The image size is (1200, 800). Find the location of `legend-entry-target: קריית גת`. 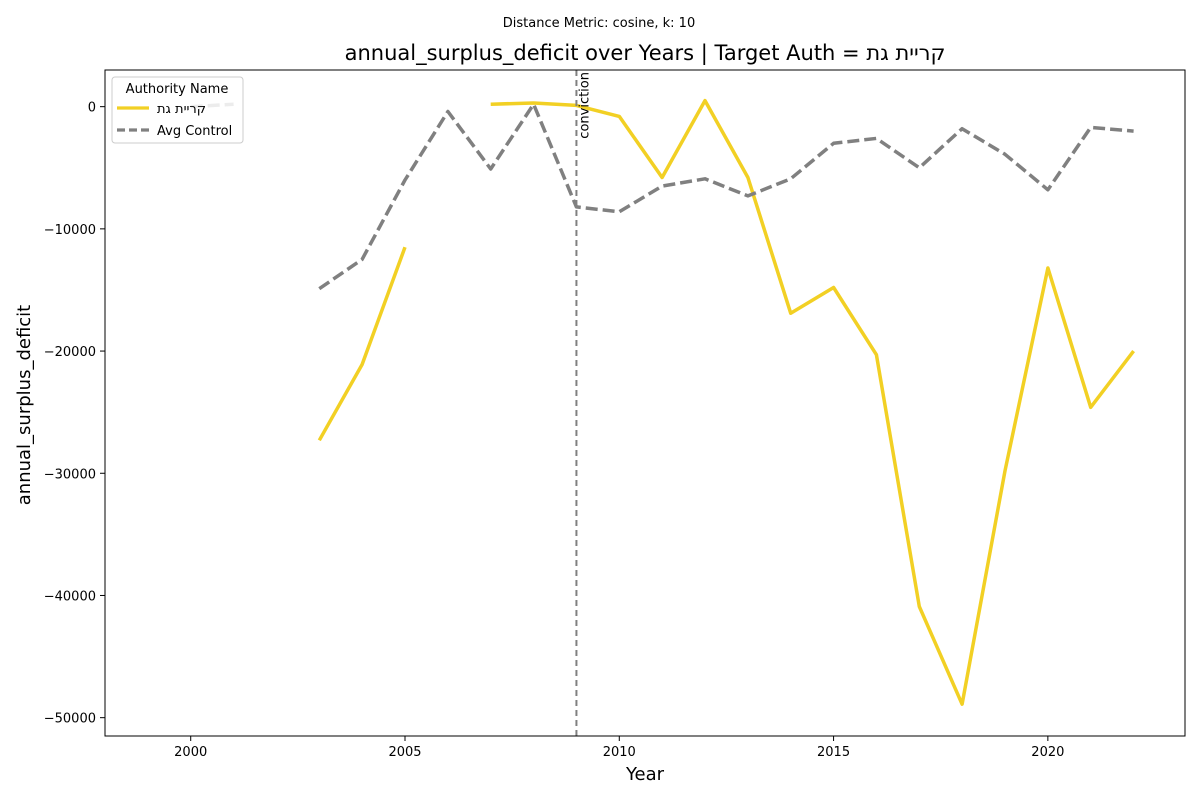

legend-entry-target: קריית גת is located at coordinates (181, 109).